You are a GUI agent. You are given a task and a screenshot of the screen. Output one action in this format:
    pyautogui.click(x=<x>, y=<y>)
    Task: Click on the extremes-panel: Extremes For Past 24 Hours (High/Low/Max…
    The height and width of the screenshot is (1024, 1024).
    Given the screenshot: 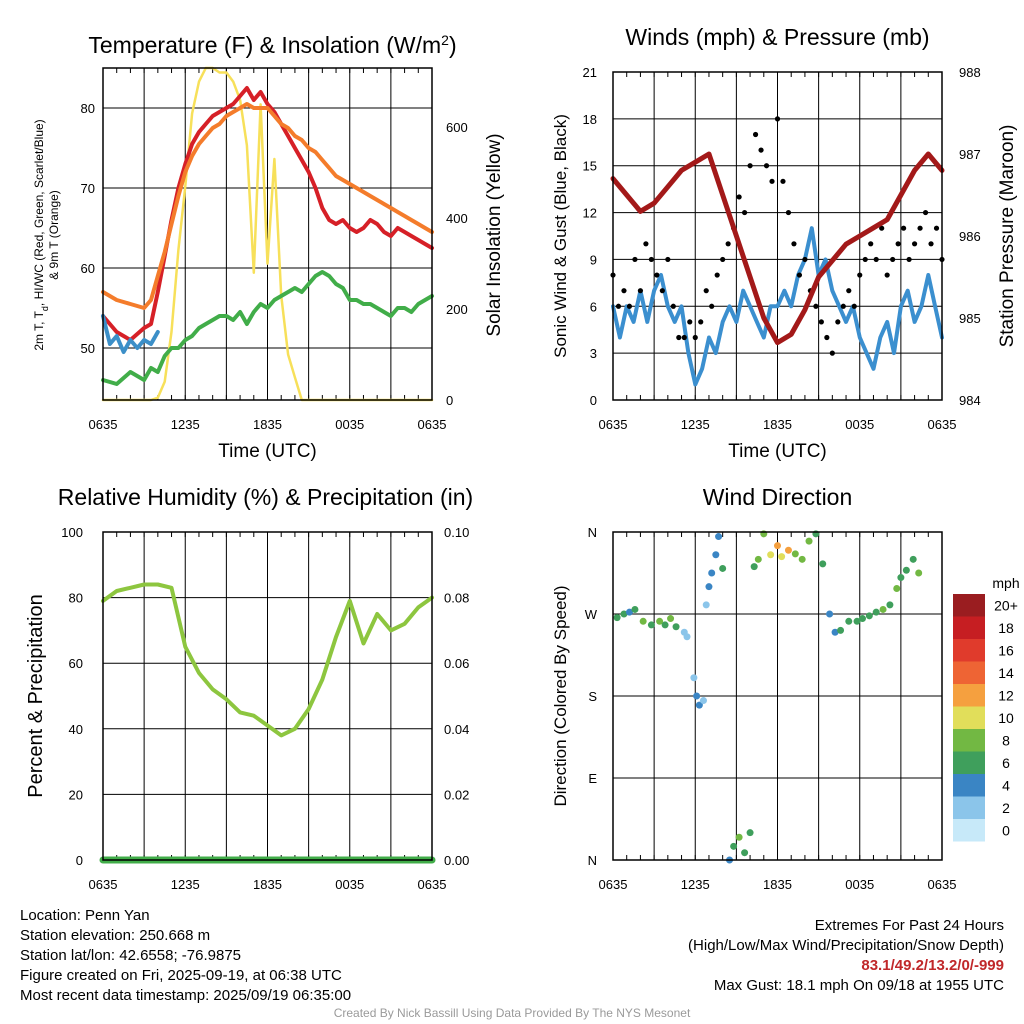 What is the action you would take?
    pyautogui.click(x=846, y=956)
    